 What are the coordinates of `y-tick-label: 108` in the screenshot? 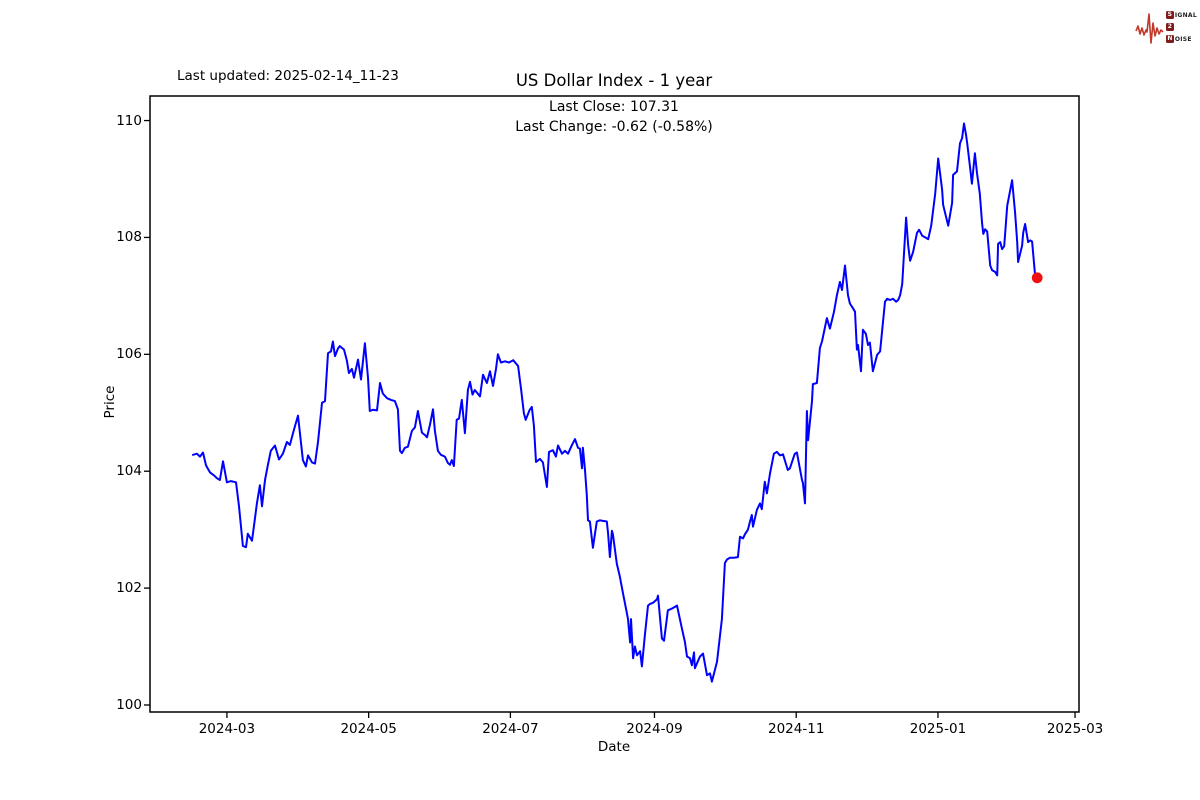 It's located at (129, 237).